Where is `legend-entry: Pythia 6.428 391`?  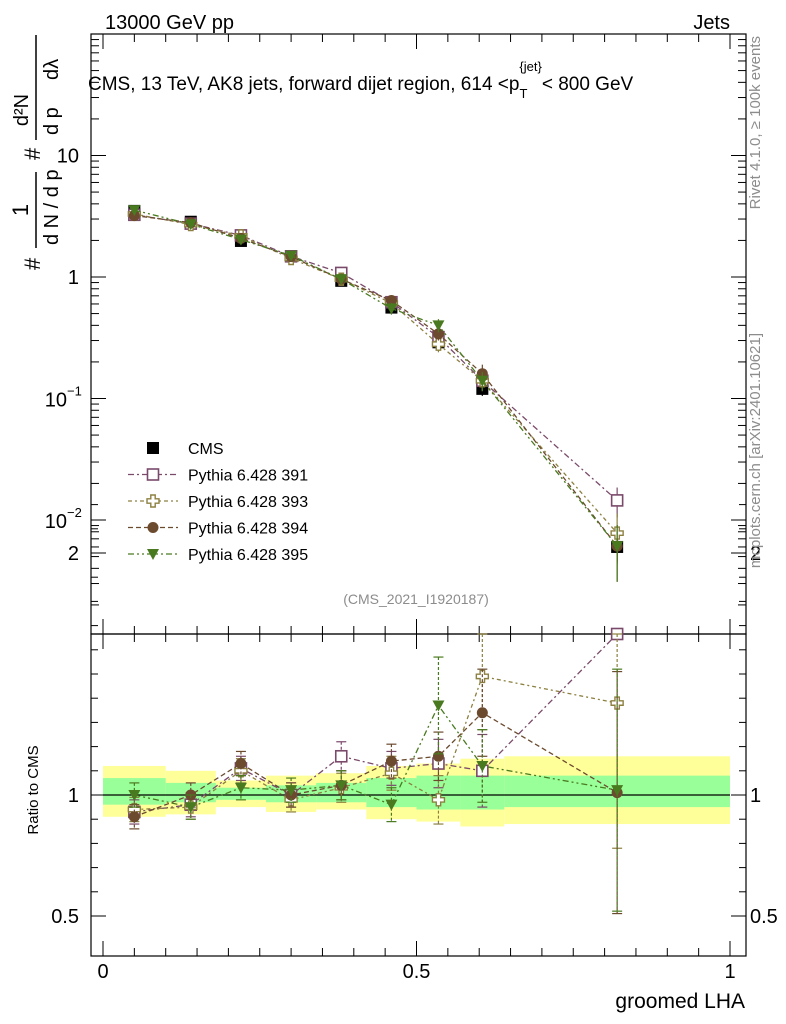 legend-entry: Pythia 6.428 391 is located at coordinates (248, 476).